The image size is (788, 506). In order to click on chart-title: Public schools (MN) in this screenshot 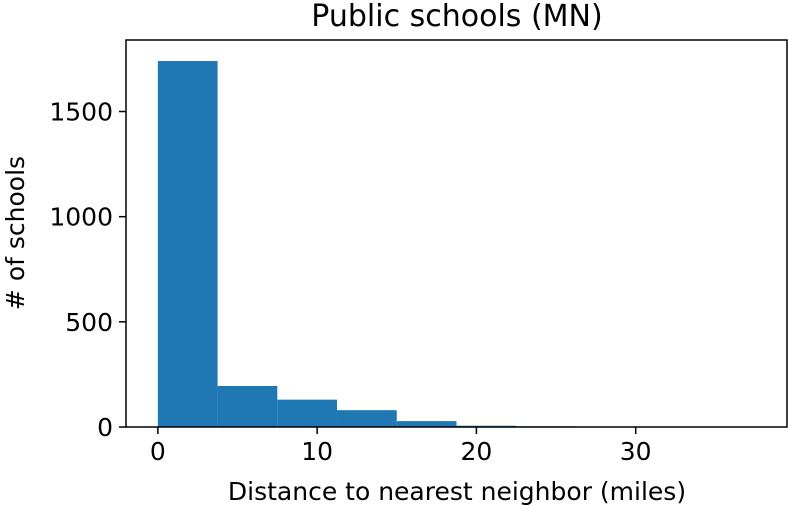, I will do `click(456, 17)`.